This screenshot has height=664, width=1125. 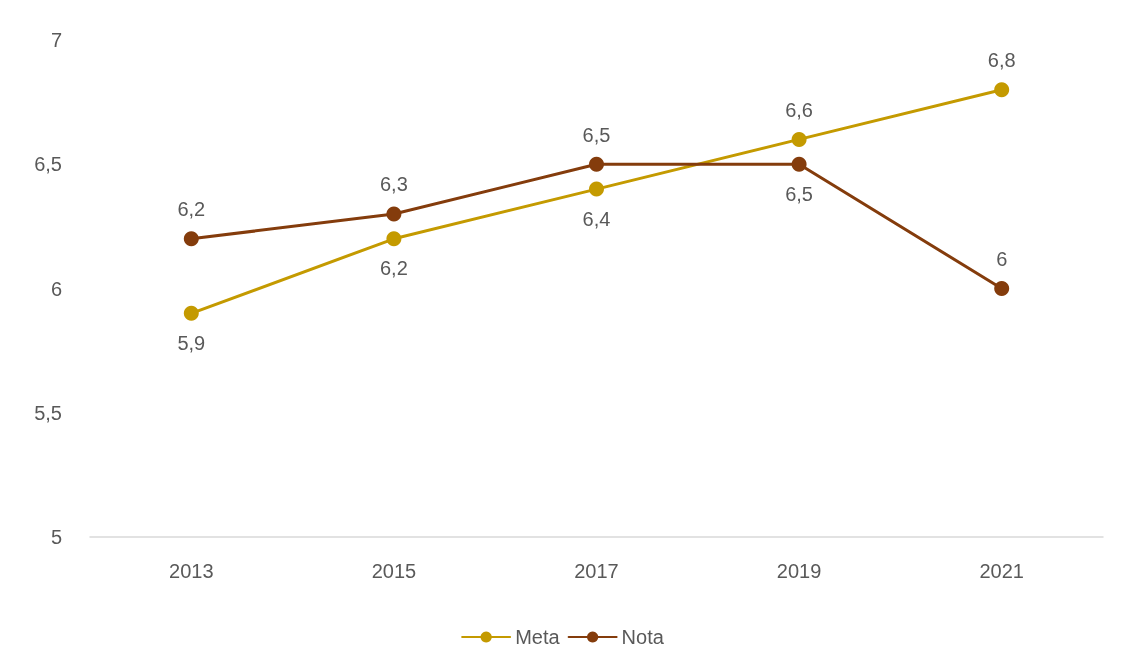 I want to click on y-tick-label: 7, so click(x=56, y=40).